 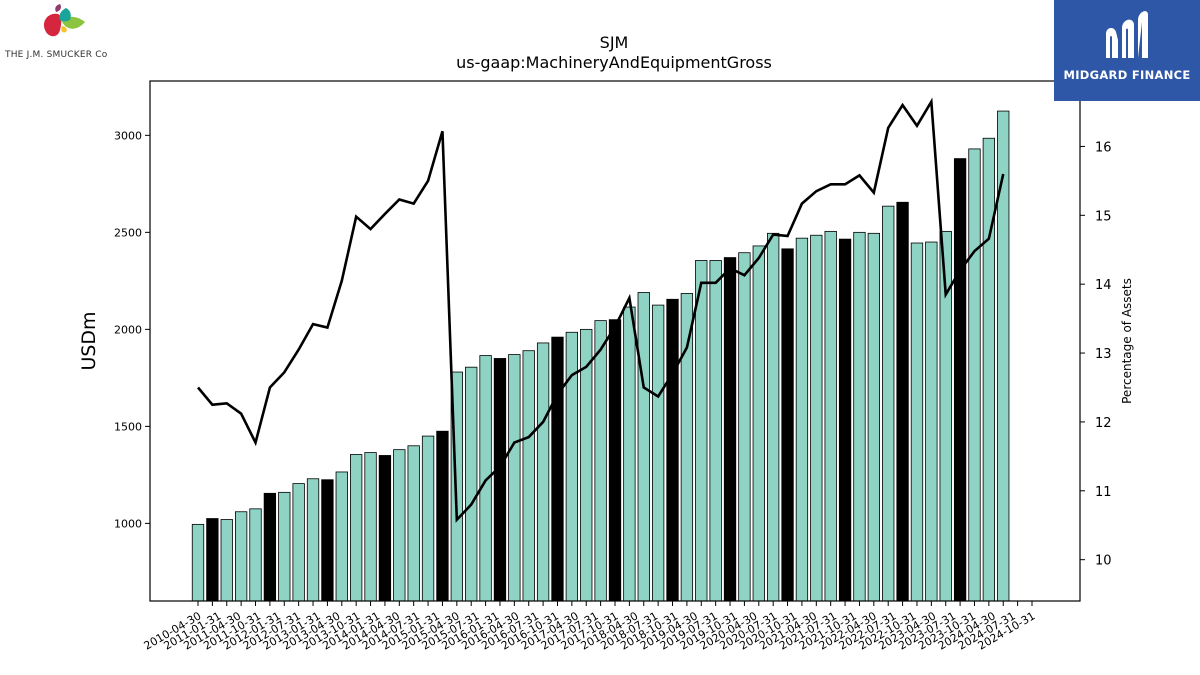 What do you see at coordinates (1103, 561) in the screenshot?
I see `y2-tick-label: 10` at bounding box center [1103, 561].